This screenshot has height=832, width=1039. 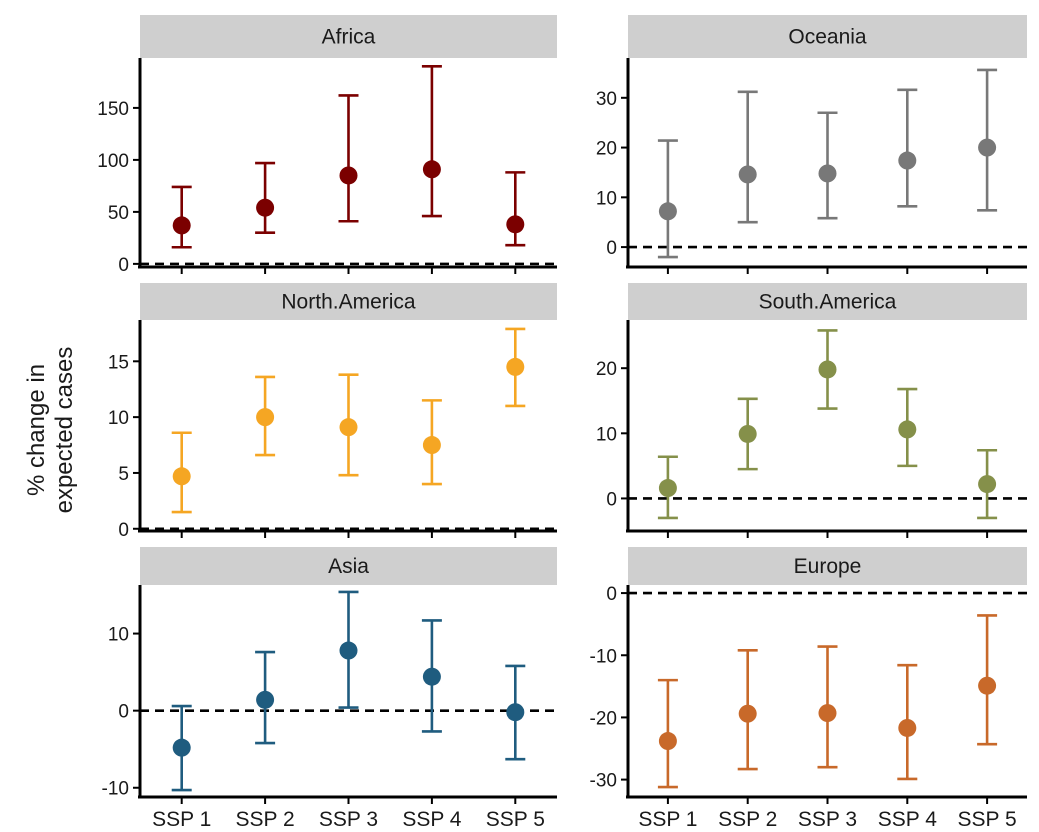 I want to click on y-tick-label: 15, so click(x=118, y=362).